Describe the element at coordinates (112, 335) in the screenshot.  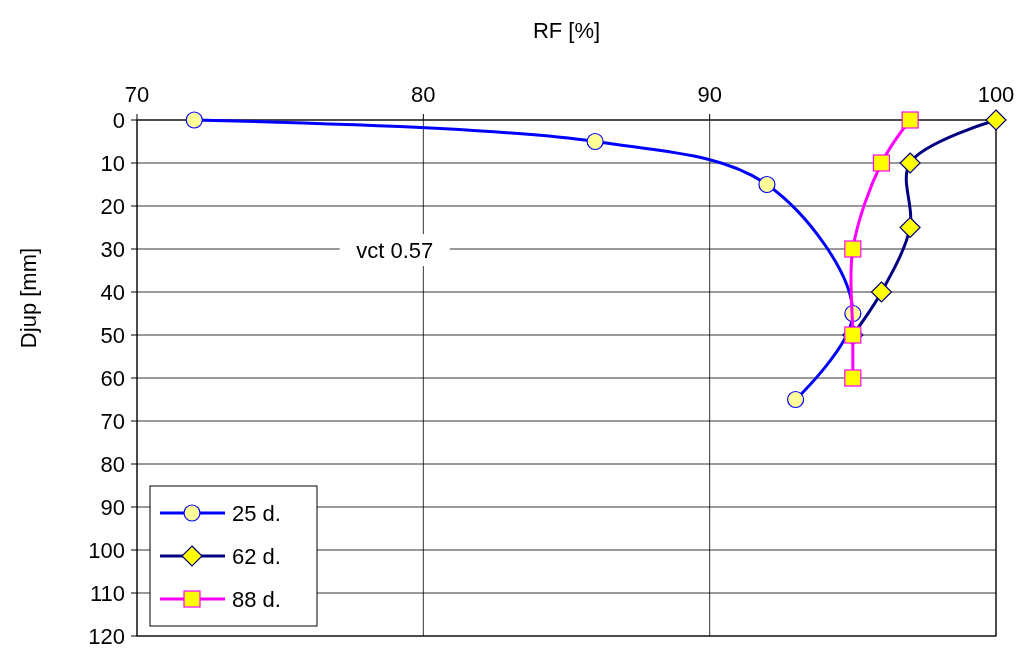
I see `y-tick-label: 50` at that location.